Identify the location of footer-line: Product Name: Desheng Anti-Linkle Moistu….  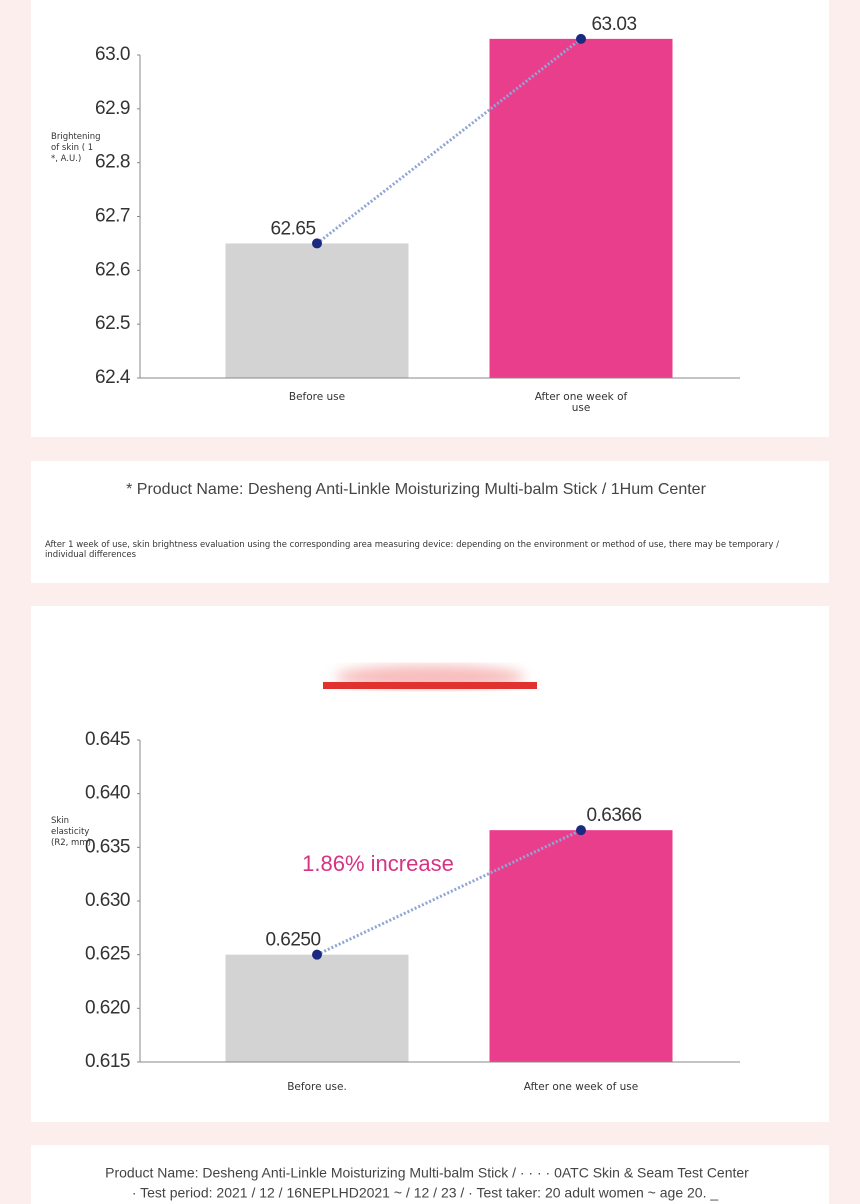
(427, 1173).